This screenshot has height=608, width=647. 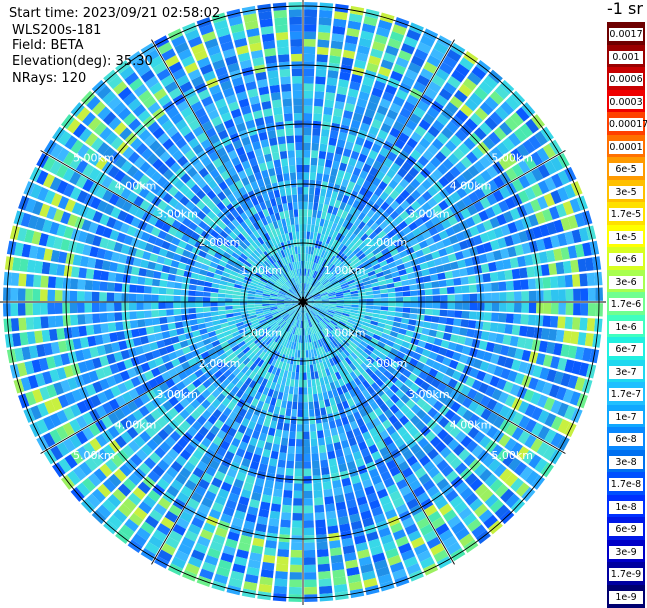 I want to click on range-label-lower: 4.00km, so click(x=136, y=424).